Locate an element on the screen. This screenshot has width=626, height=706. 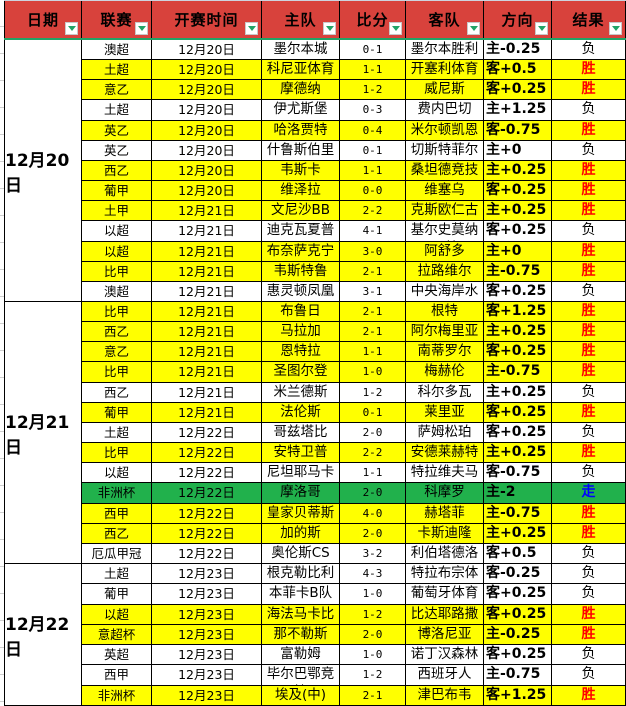
home-team-cell: 韦斯卡 is located at coordinates (301, 170).